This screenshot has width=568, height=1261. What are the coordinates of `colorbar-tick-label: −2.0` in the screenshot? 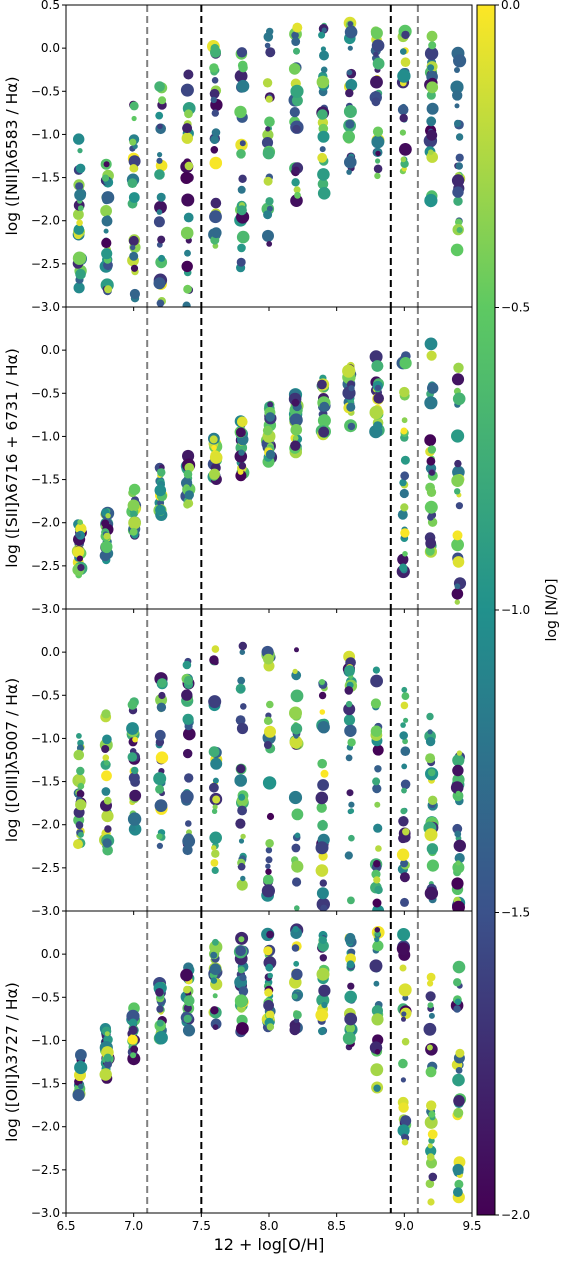 It's located at (515, 1215).